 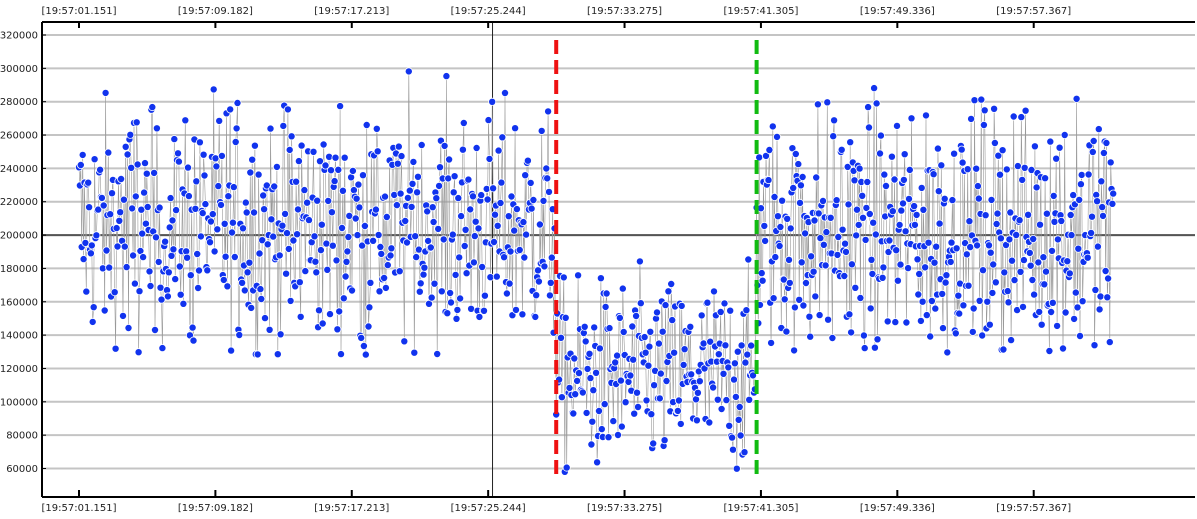 What do you see at coordinates (19, 236) in the screenshot?
I see `y-tick-label: 200000` at bounding box center [19, 236].